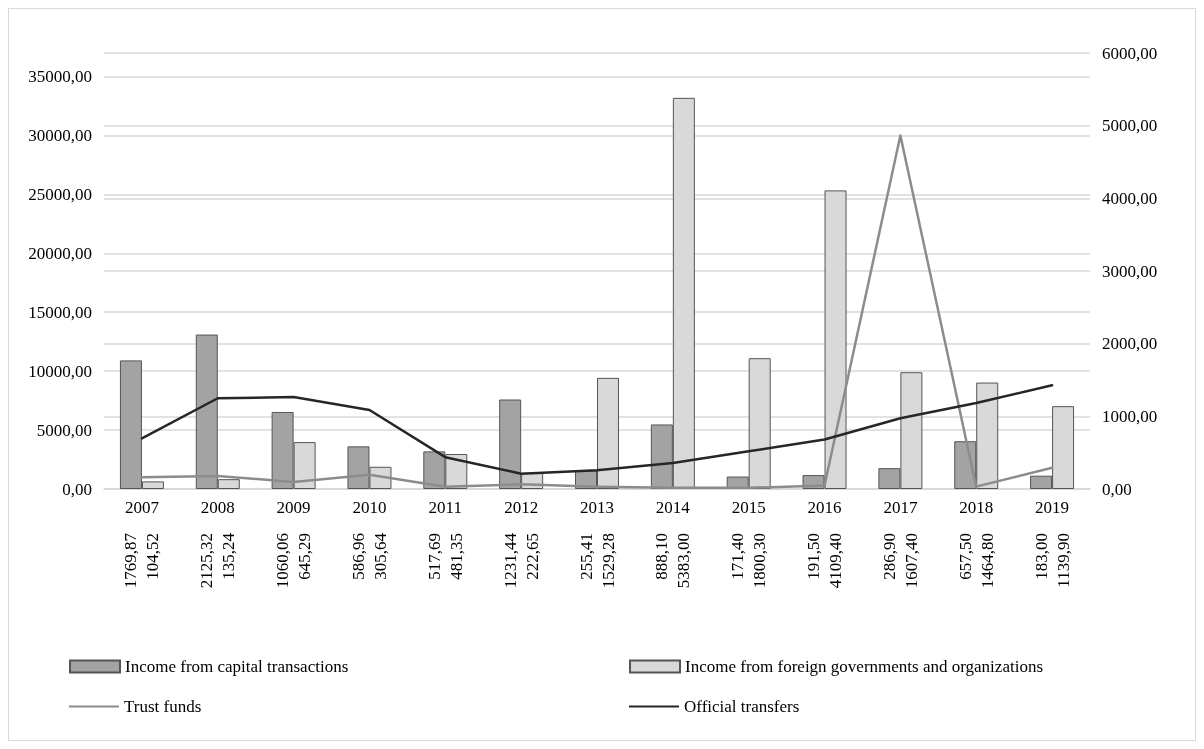 The width and height of the screenshot is (1204, 749). I want to click on y2-tick-label: 0,00, so click(1117, 489).